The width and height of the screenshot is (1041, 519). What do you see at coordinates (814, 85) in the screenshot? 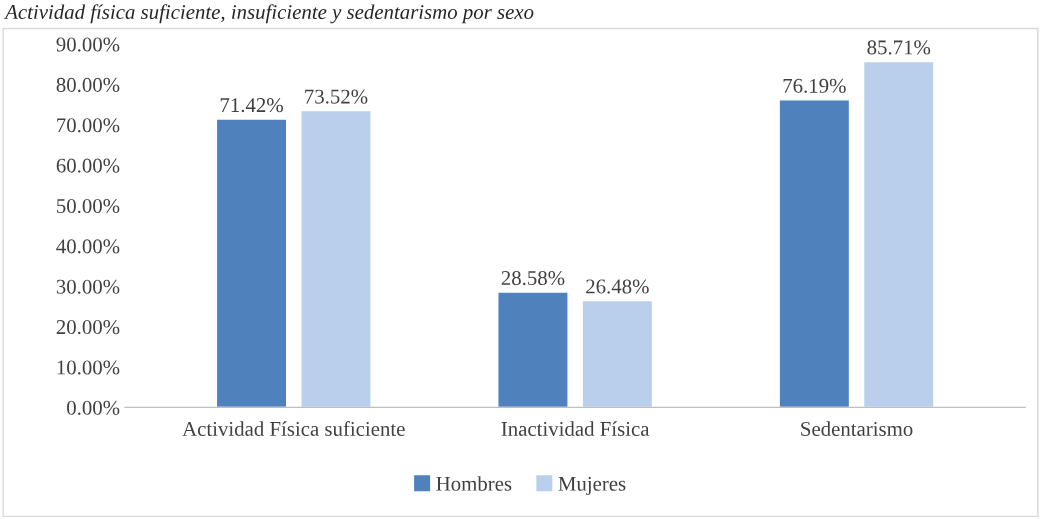
I see `text: 76.19%` at bounding box center [814, 85].